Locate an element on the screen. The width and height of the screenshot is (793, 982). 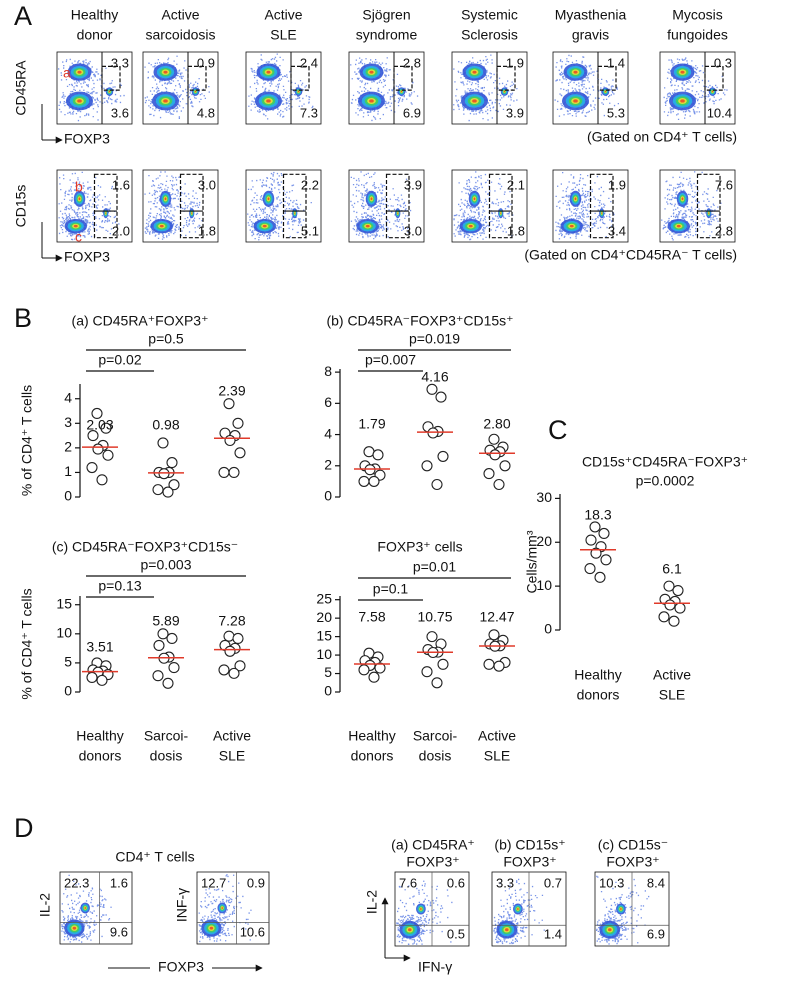
quadrant-value: 22.3 is located at coordinates (76, 882).